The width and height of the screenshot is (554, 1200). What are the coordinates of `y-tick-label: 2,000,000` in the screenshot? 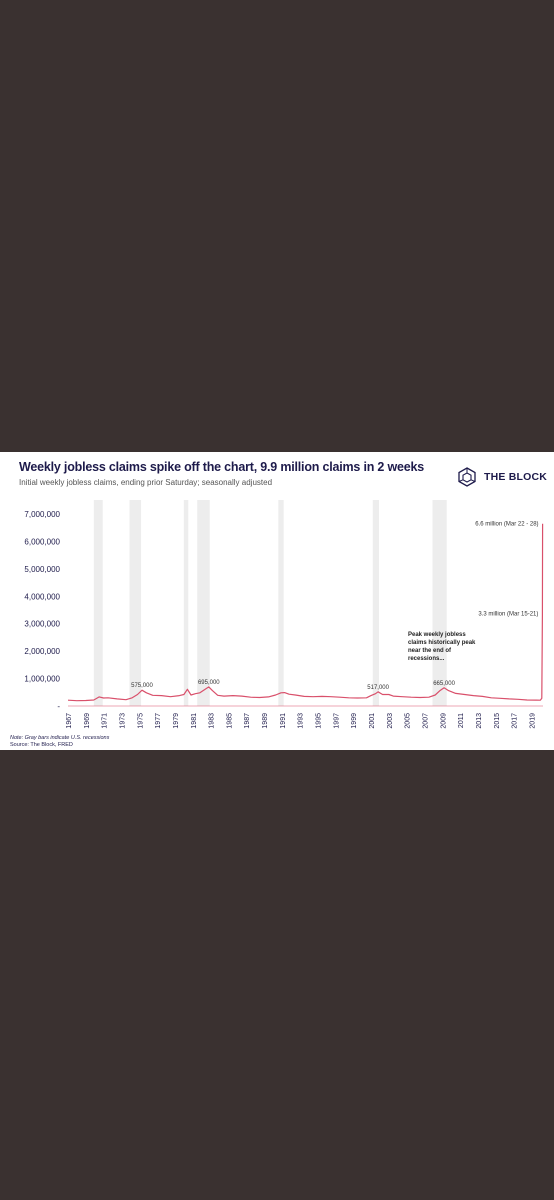 It's located at (42, 651).